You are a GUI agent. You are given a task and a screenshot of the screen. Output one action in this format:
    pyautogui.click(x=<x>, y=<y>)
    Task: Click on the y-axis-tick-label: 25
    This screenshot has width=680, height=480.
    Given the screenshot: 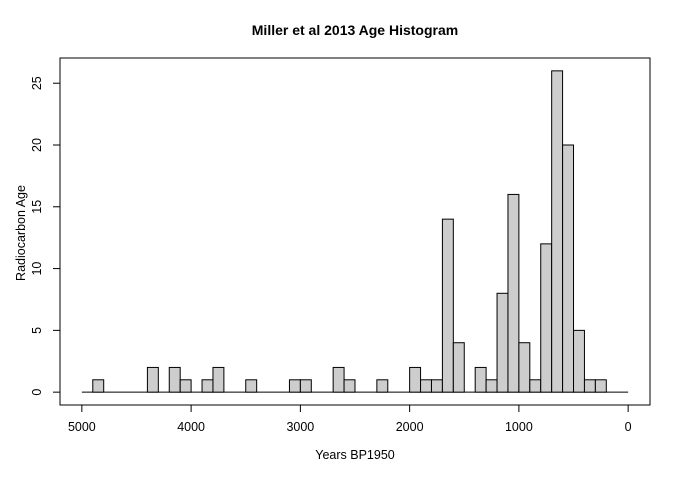 What is the action you would take?
    pyautogui.click(x=37, y=83)
    